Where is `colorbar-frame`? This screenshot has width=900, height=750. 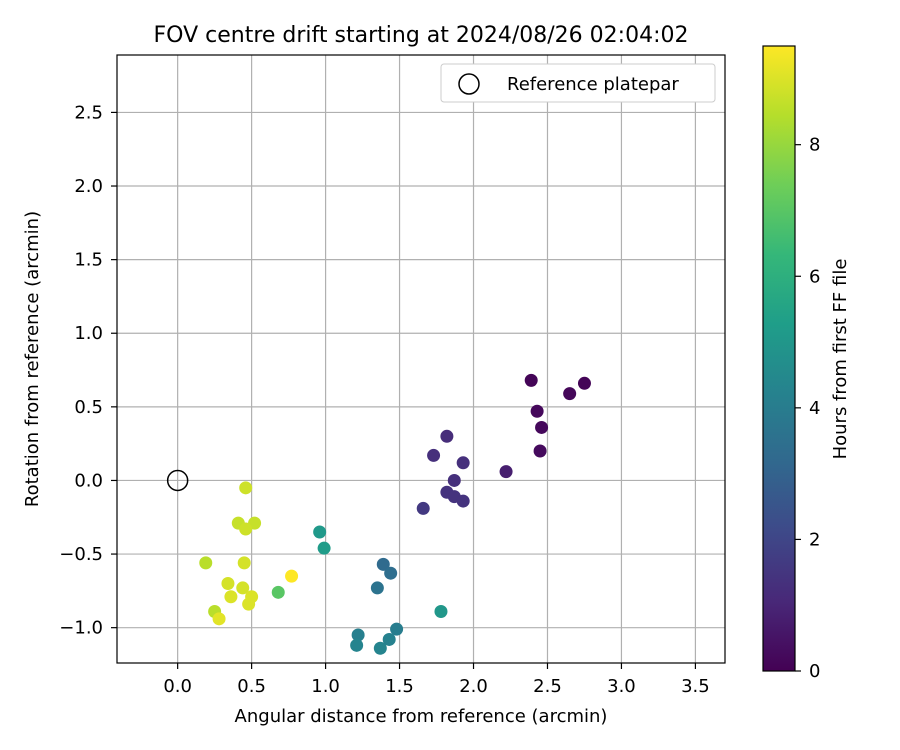 colorbar-frame is located at coordinates (779, 358).